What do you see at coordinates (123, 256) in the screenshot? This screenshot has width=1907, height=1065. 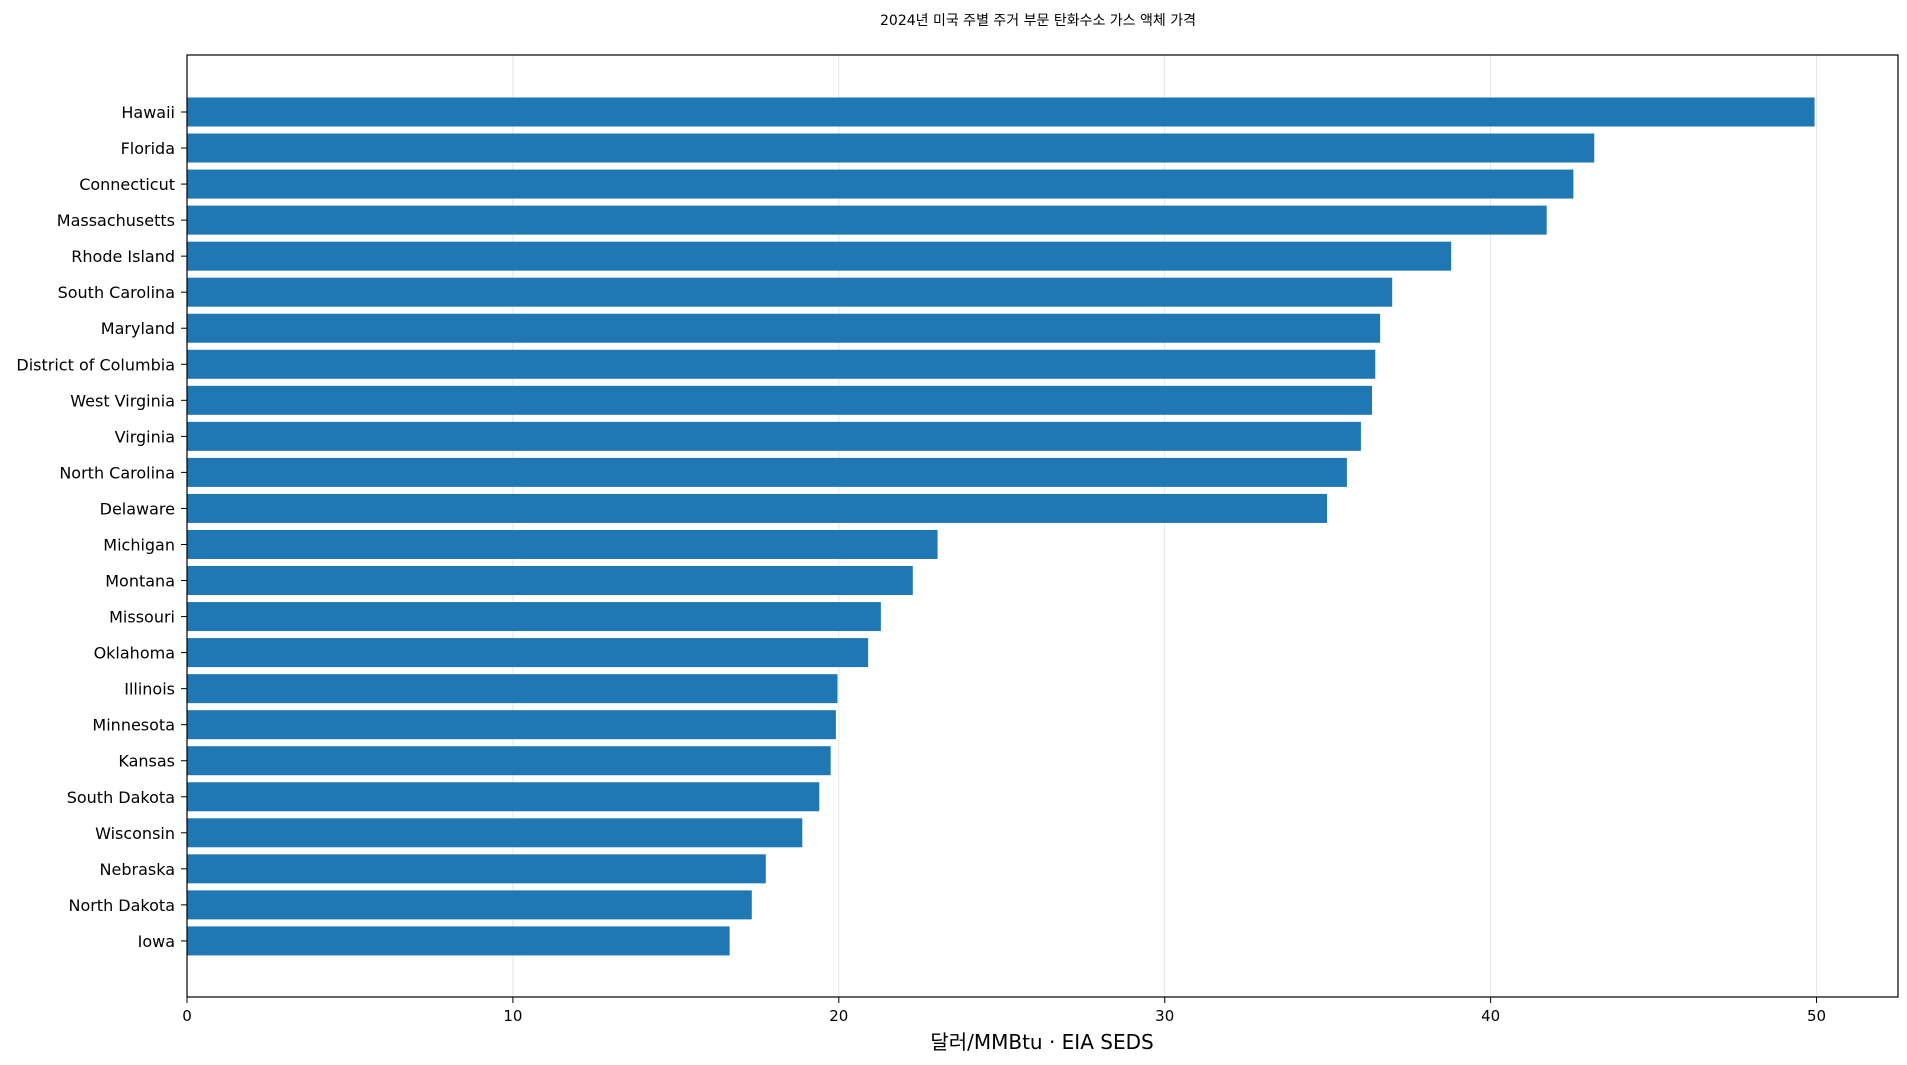 I see `category-label: Rhode Island` at bounding box center [123, 256].